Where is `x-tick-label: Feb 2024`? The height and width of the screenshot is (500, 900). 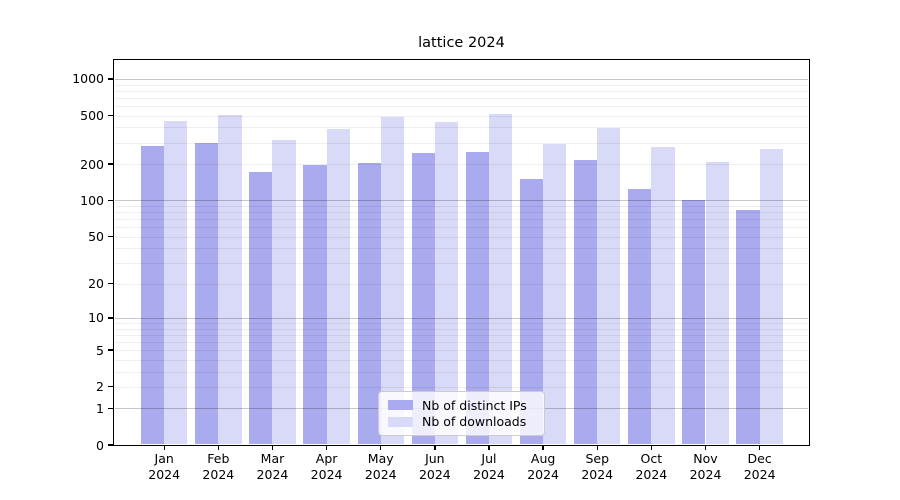
x-tick-label: Feb 2024 is located at coordinates (218, 467).